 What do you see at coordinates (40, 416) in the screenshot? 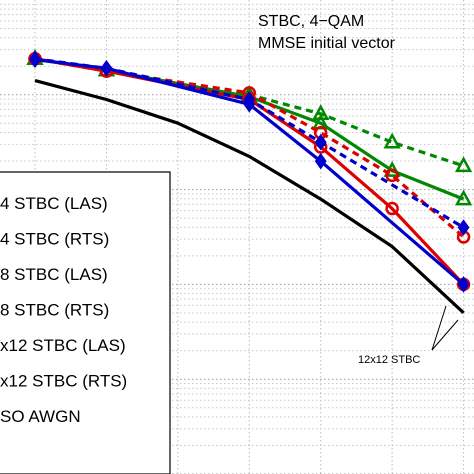
I see `legend-entry: SO AWGN` at bounding box center [40, 416].